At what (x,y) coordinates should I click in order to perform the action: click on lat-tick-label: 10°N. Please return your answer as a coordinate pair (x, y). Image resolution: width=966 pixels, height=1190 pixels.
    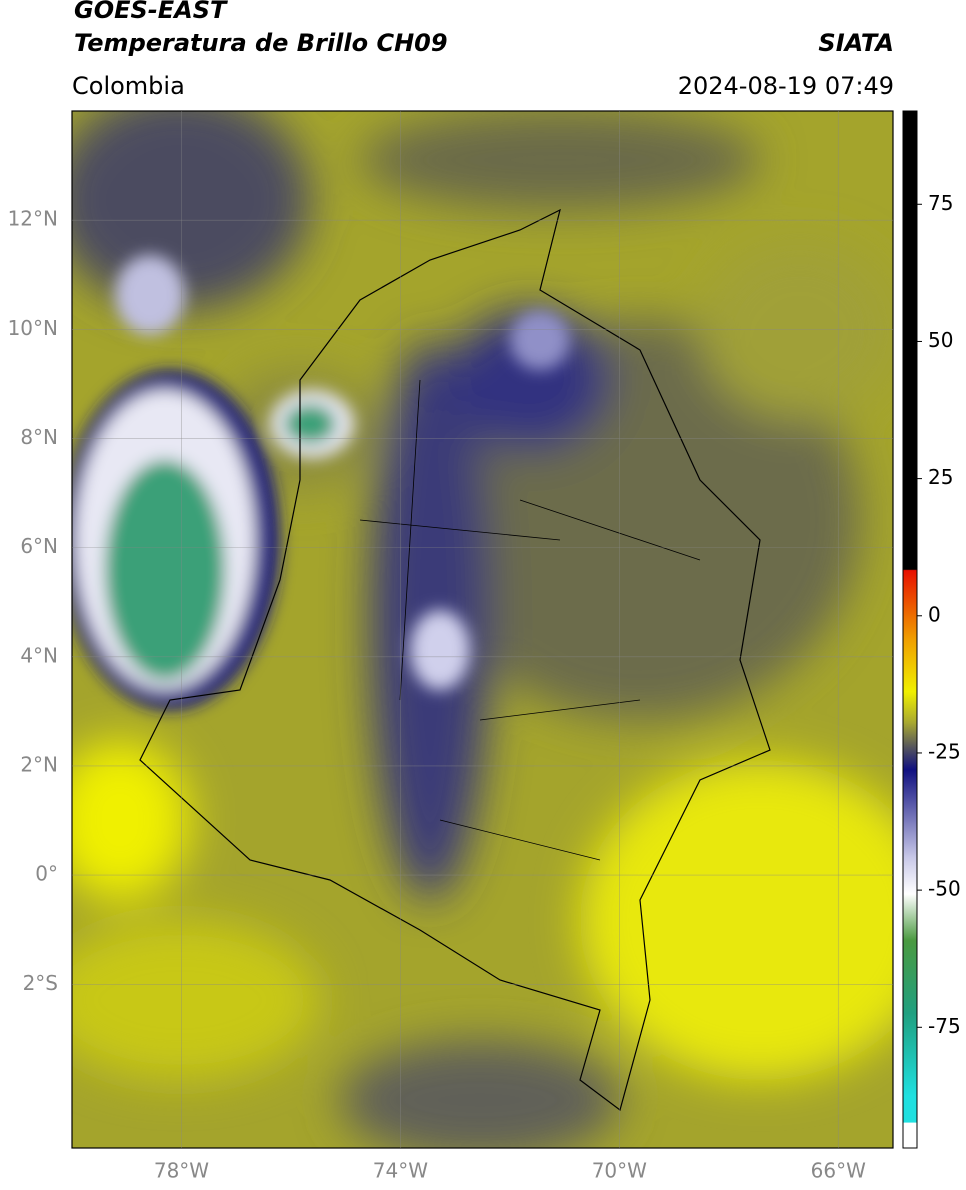
    Looking at the image, I should click on (33, 328).